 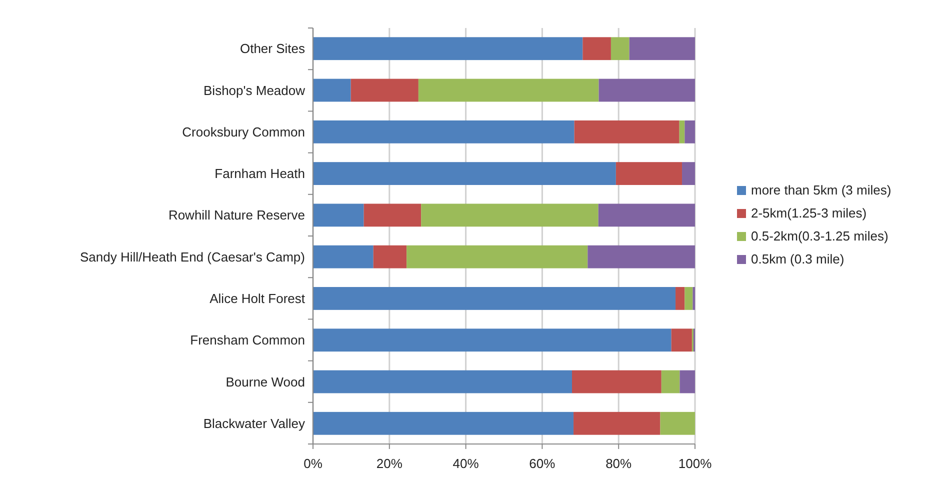 I want to click on x-tick-label: 80%, so click(x=619, y=463).